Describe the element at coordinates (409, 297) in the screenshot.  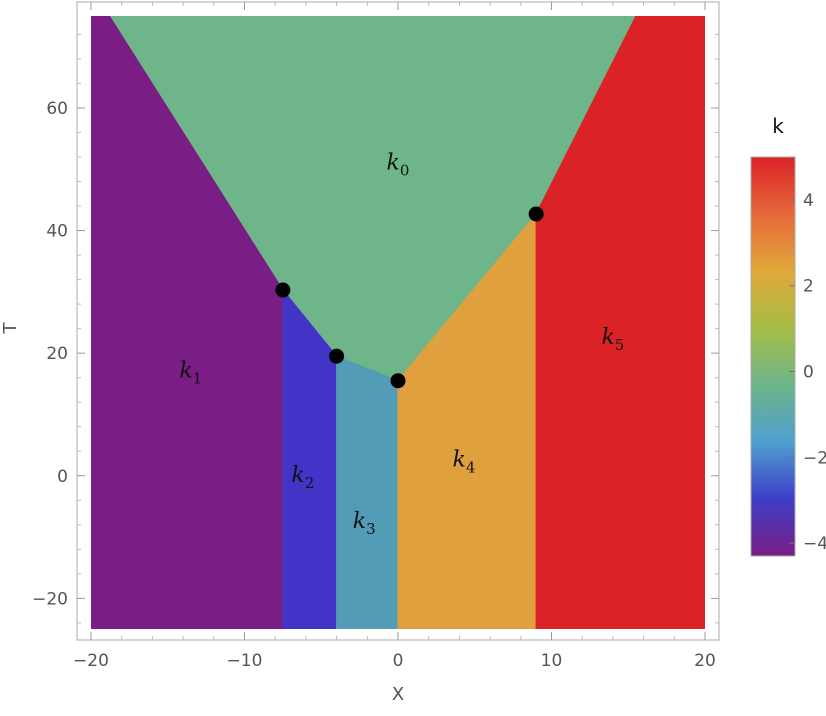
I see `point-layer` at that location.